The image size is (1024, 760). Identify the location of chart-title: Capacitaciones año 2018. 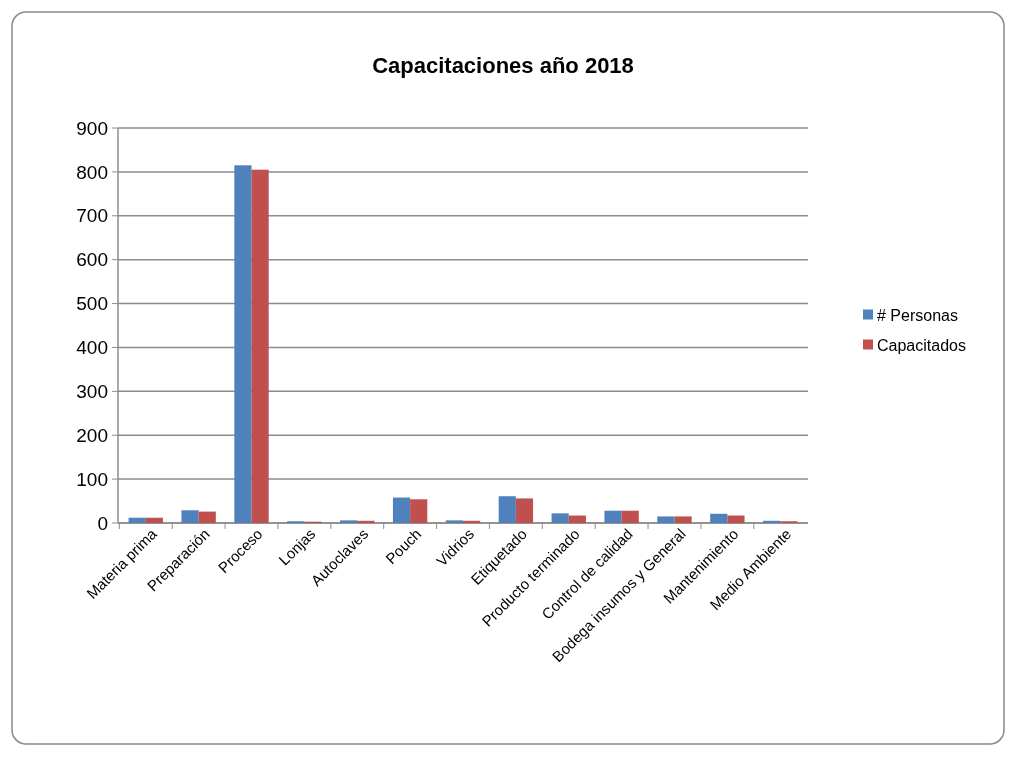
(503, 65).